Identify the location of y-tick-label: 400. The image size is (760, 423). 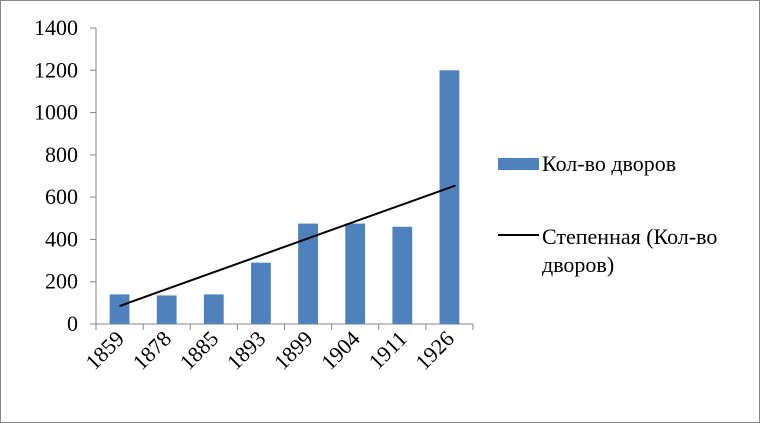
(61, 238).